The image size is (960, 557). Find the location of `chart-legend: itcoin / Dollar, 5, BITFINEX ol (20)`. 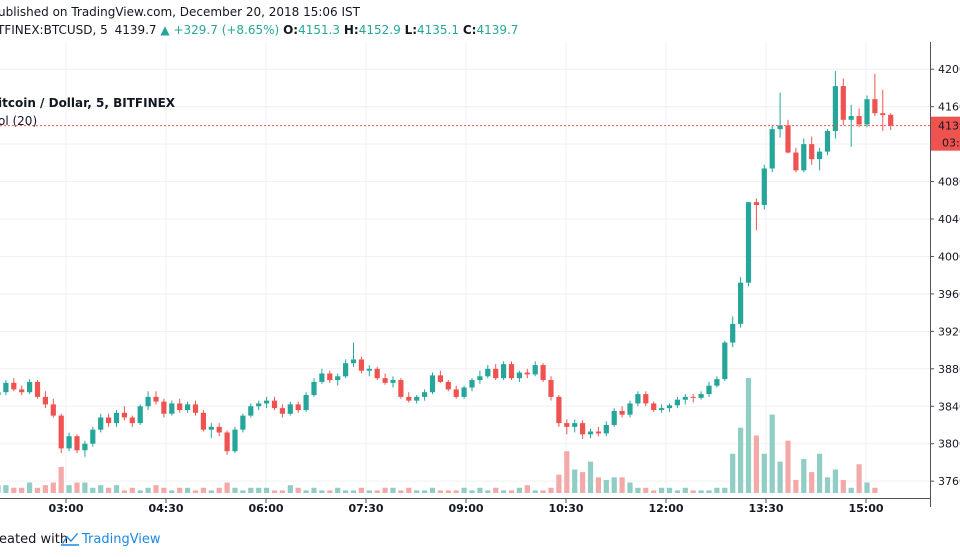

chart-legend: itcoin / Dollar, 5, BITFINEX ol (20) is located at coordinates (87, 112).